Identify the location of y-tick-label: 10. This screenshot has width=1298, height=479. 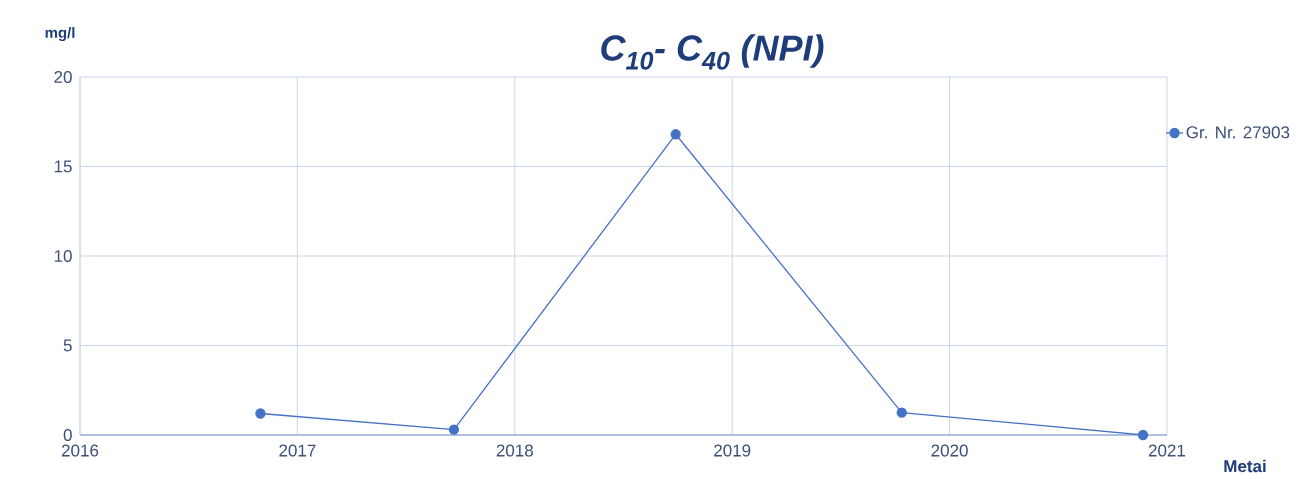
(63, 256).